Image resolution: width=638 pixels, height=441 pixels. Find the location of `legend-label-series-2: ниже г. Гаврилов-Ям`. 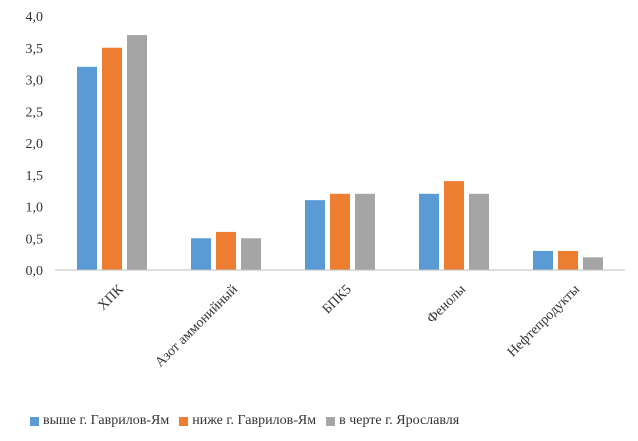

legend-label-series-2: ниже г. Гаврилов-Ям is located at coordinates (254, 420).